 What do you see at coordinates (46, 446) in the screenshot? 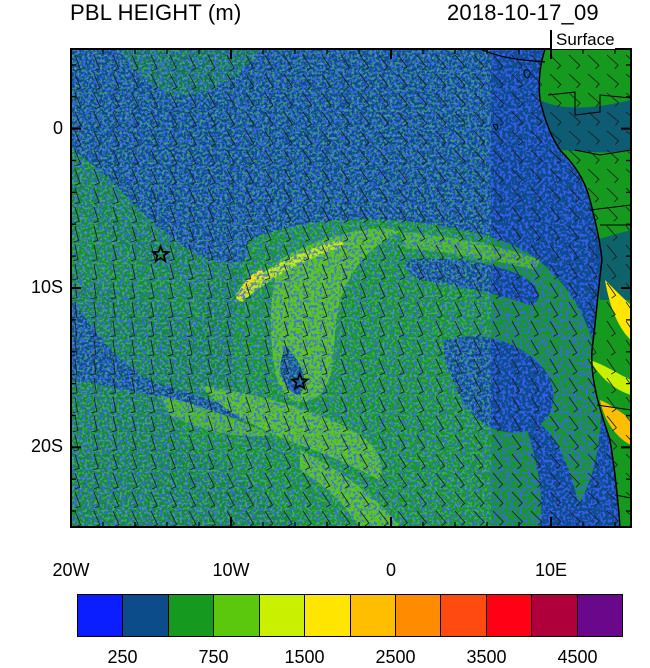
I see `y-tick-label: 20S` at bounding box center [46, 446].